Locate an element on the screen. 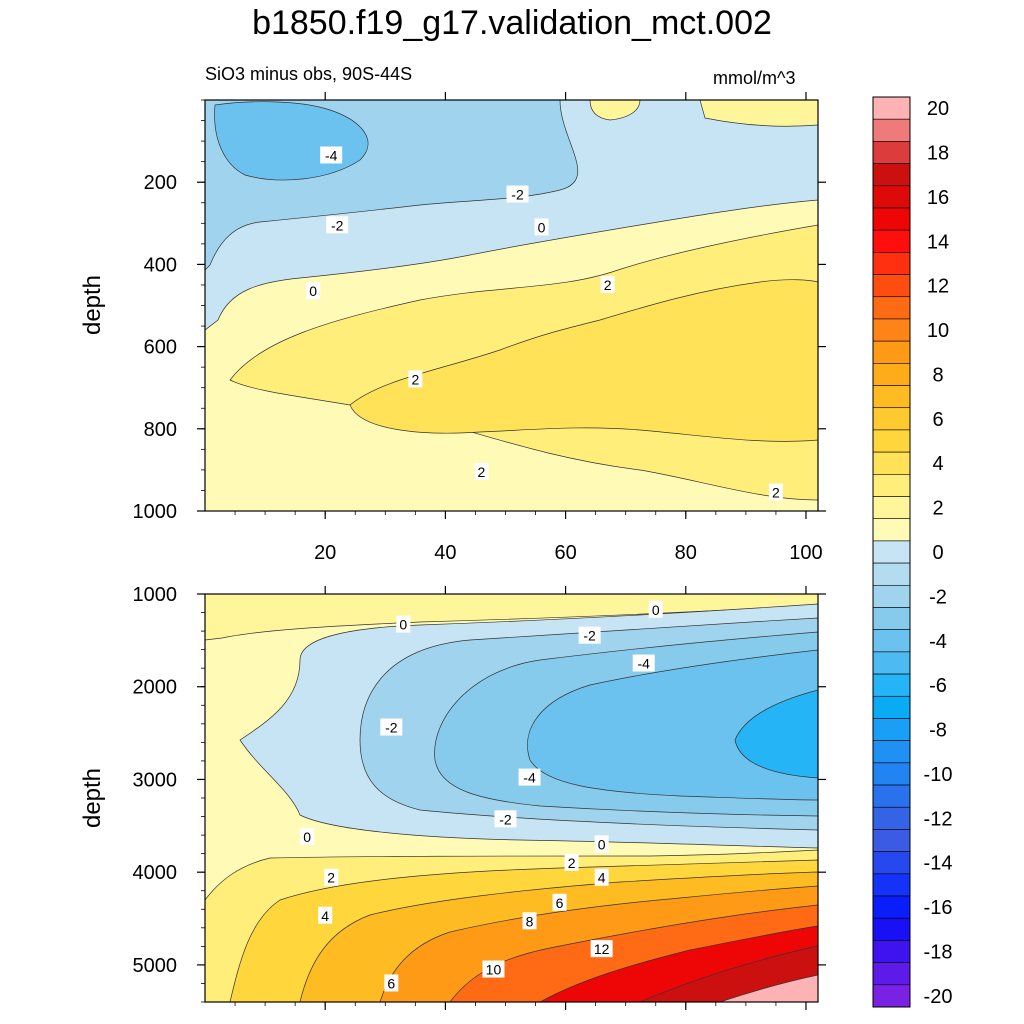  colorbar-label: -14 is located at coordinates (938, 864).